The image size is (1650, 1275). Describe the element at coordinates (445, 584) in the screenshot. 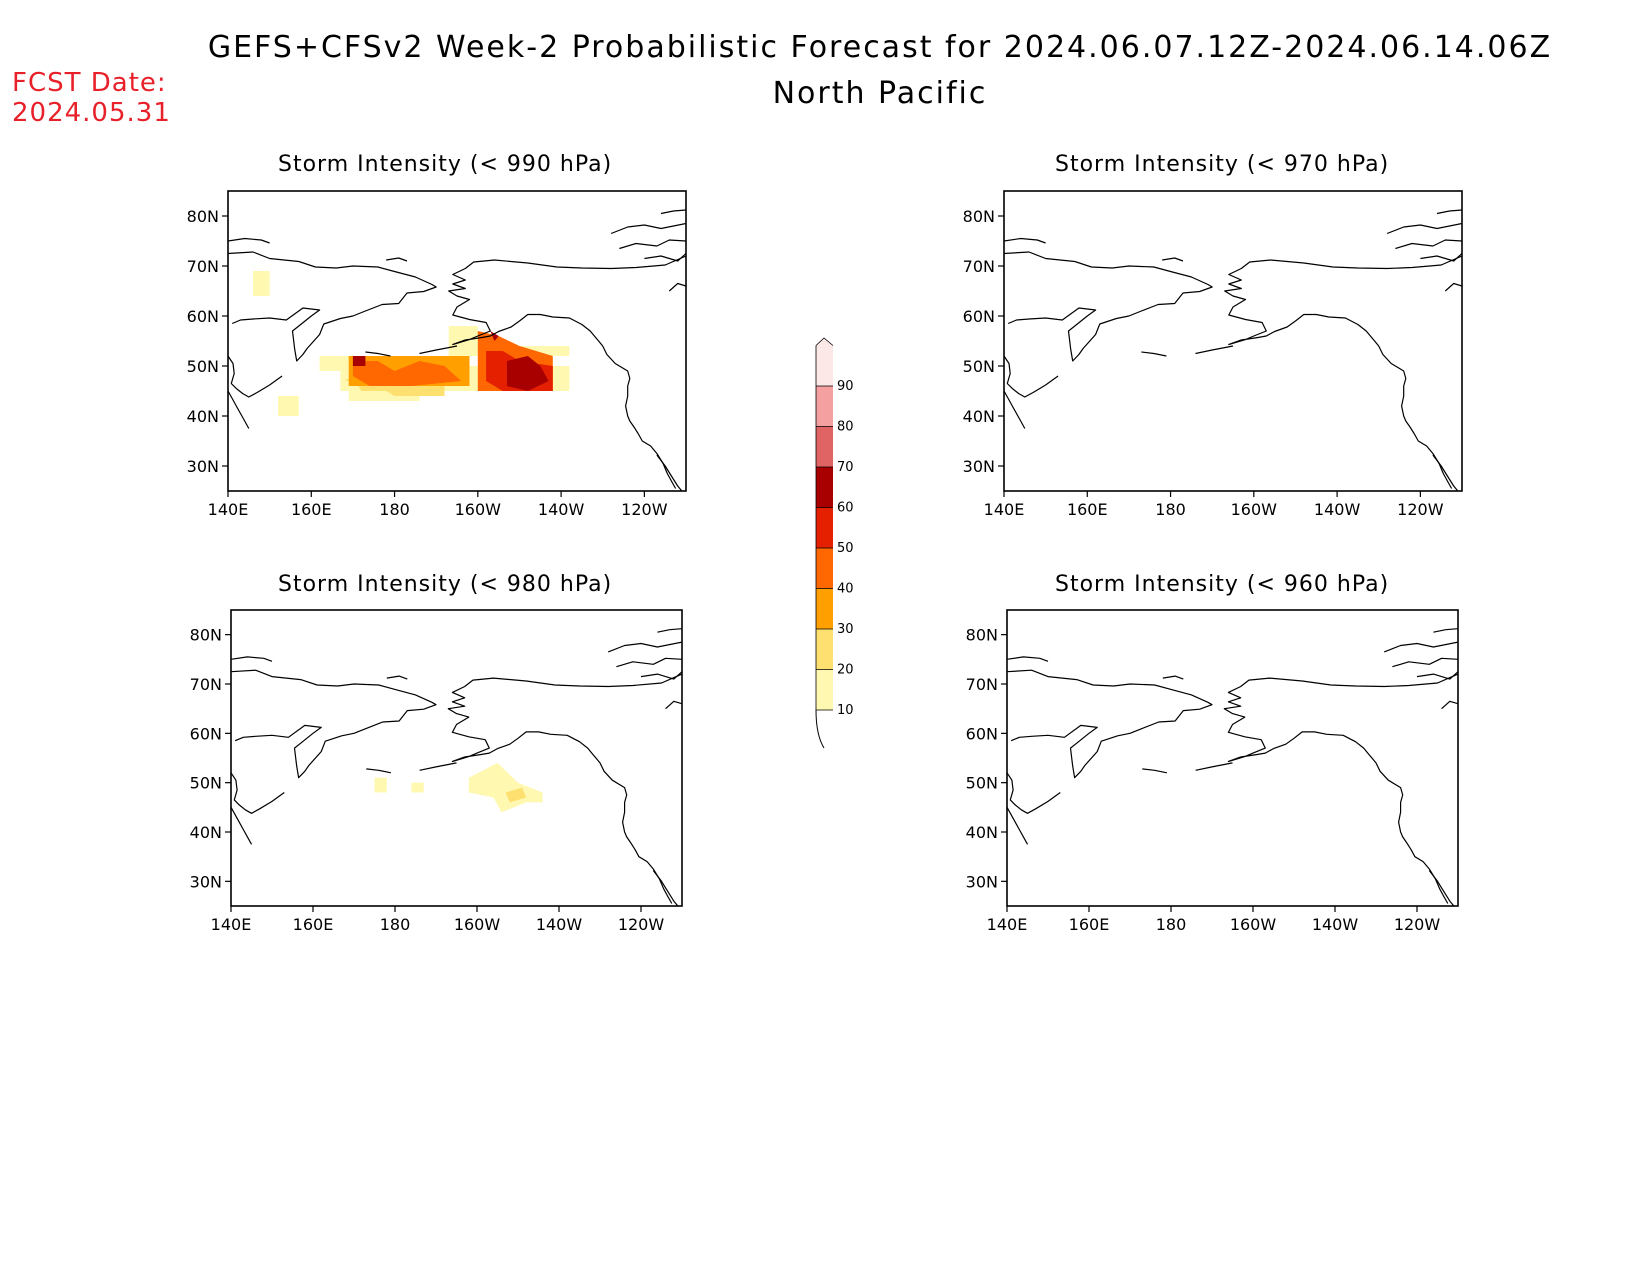

I see `panel-title-980: Storm Intensity (< 980 hPa)` at that location.